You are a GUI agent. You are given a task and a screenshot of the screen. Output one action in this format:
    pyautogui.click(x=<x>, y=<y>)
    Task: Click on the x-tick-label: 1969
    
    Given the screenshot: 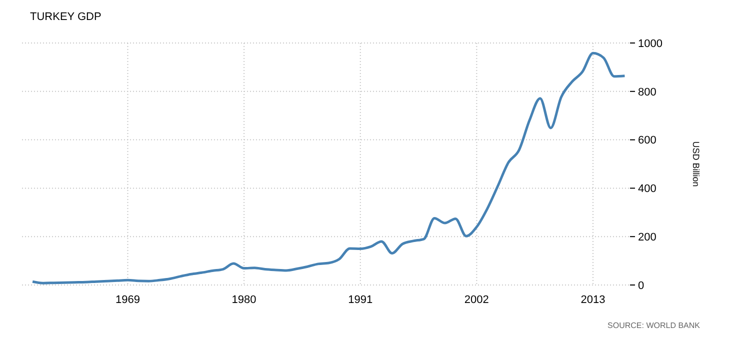 What is the action you would take?
    pyautogui.click(x=127, y=300)
    